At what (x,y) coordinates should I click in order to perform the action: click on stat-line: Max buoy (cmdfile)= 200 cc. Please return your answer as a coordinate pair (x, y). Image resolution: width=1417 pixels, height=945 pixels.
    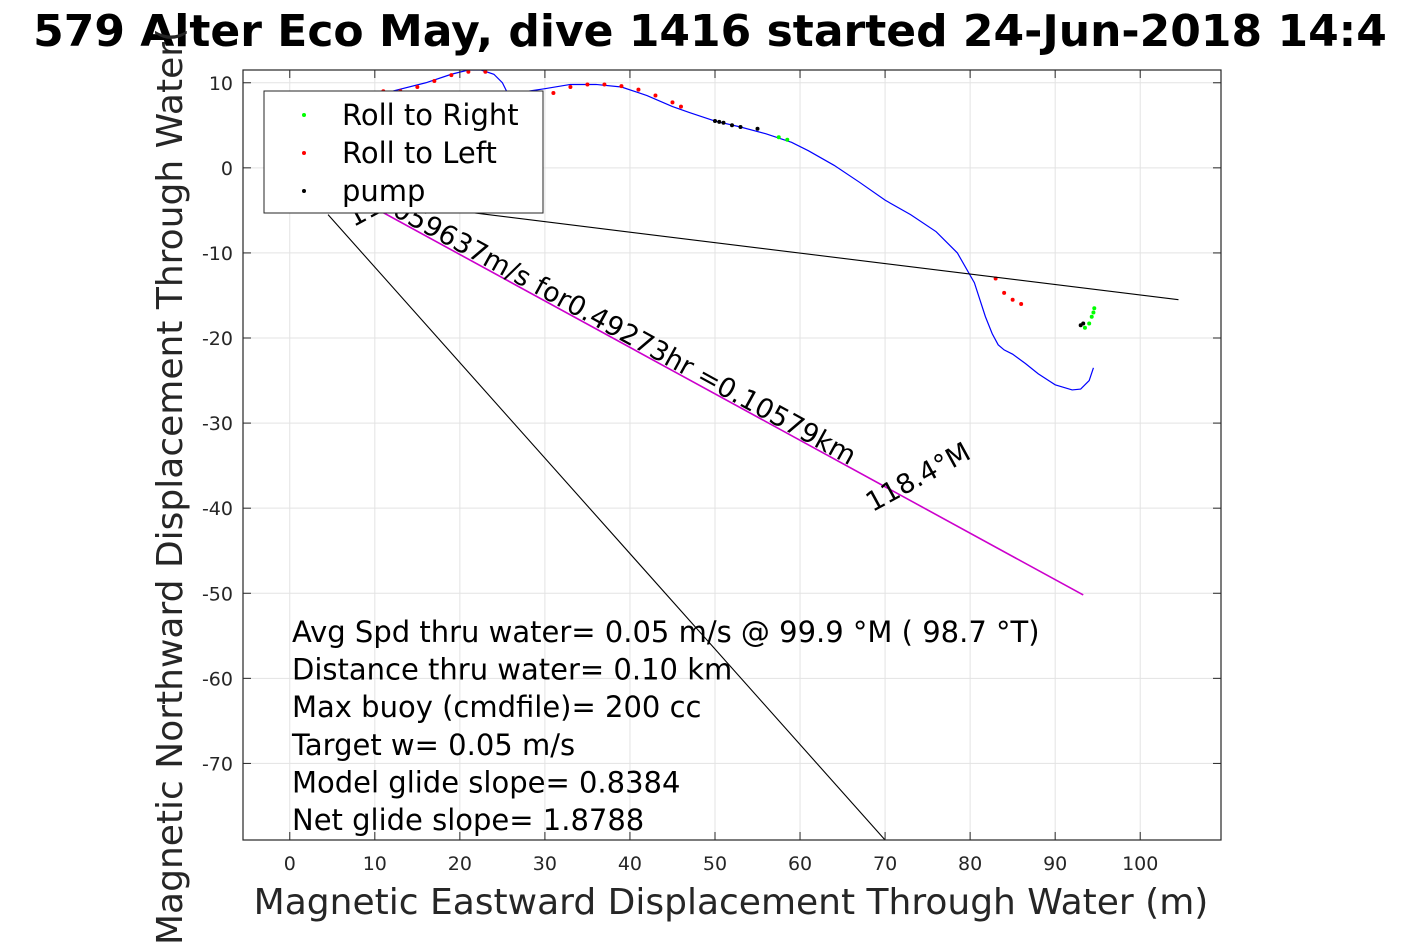
    Looking at the image, I should click on (496, 707).